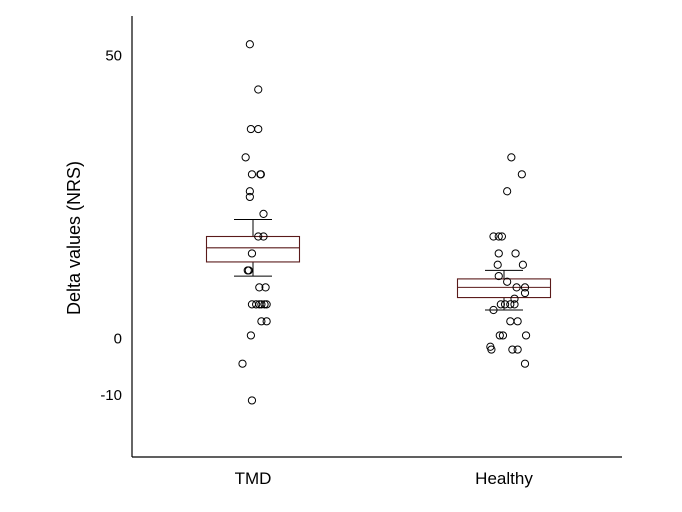 The image size is (682, 512). I want to click on y-tick-label: 0, so click(118, 338).